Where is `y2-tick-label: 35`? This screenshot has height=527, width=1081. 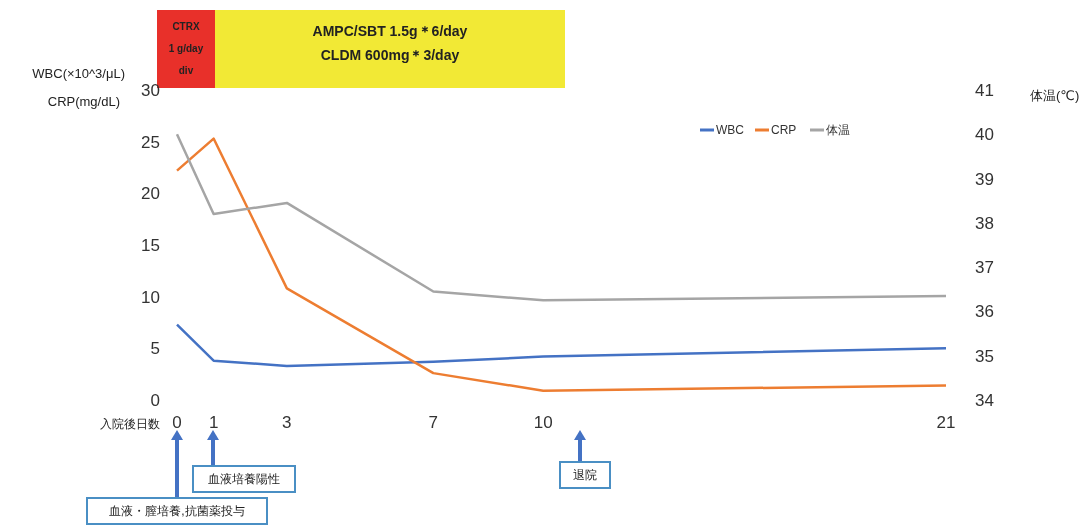 y2-tick-label: 35 is located at coordinates (984, 356).